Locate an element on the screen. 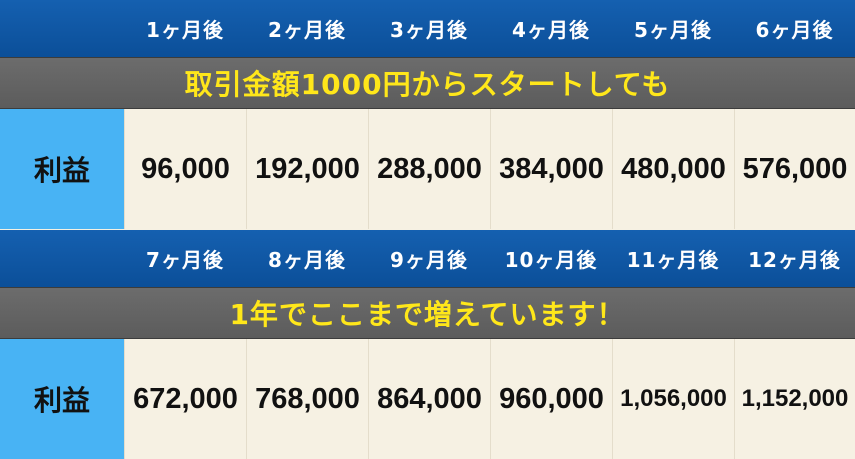 This screenshot has width=855, height=459. banner-start-message: 取引金額1000円からスタートしても is located at coordinates (427, 83).